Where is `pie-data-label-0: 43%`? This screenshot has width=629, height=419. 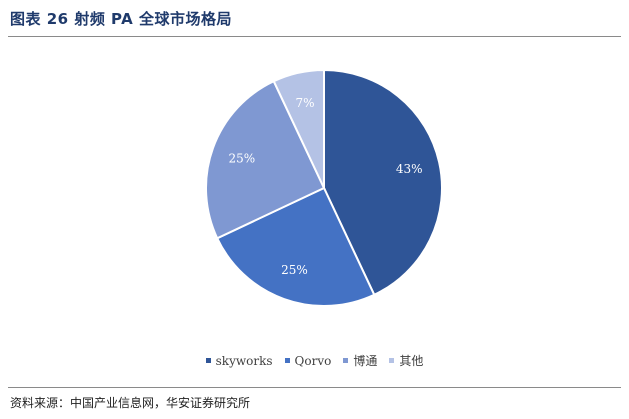
pie-data-label-0: 43% is located at coordinates (409, 169).